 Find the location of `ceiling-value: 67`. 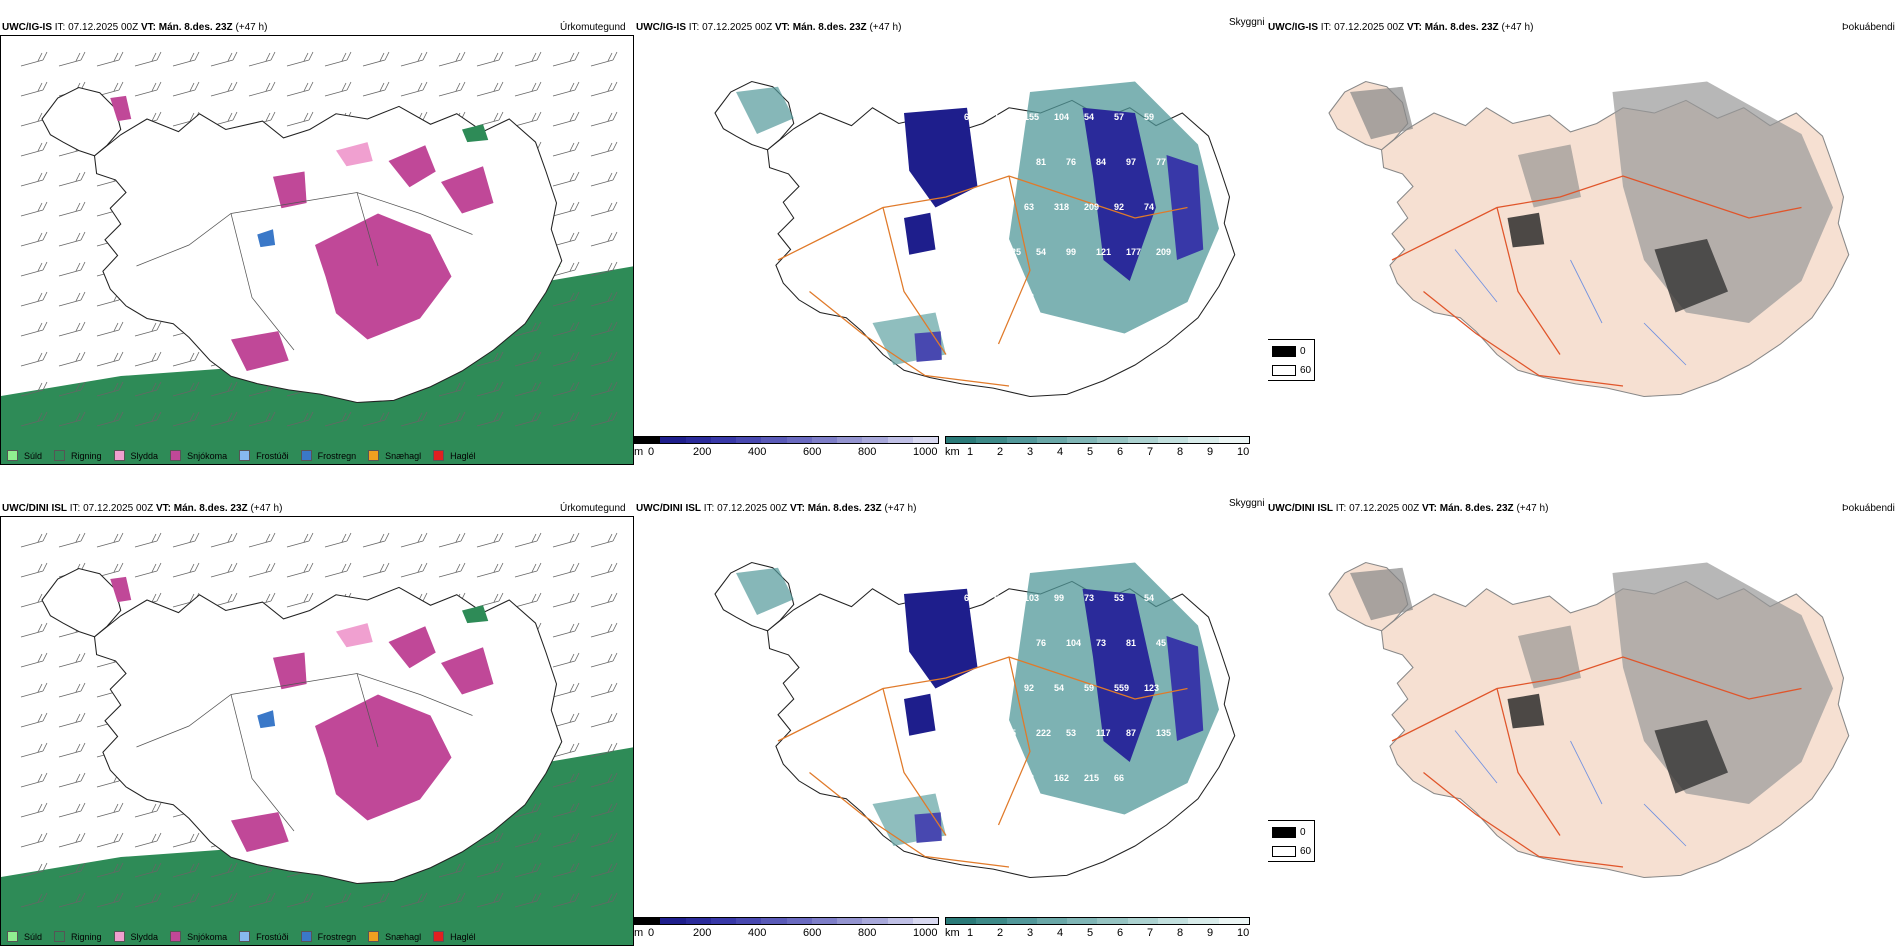

ceiling-value: 67 is located at coordinates (969, 688).